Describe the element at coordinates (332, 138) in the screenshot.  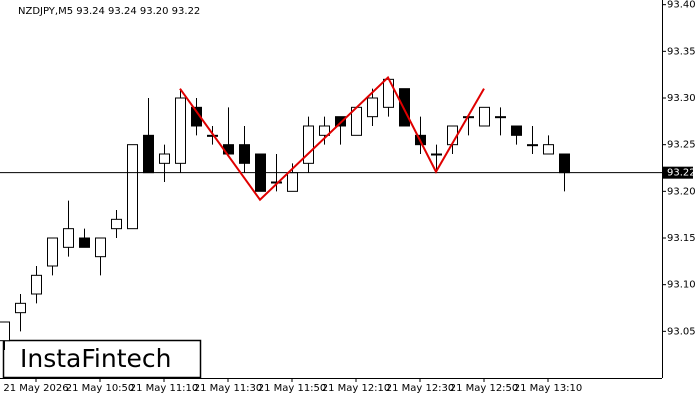
I see `pattern-line` at that location.